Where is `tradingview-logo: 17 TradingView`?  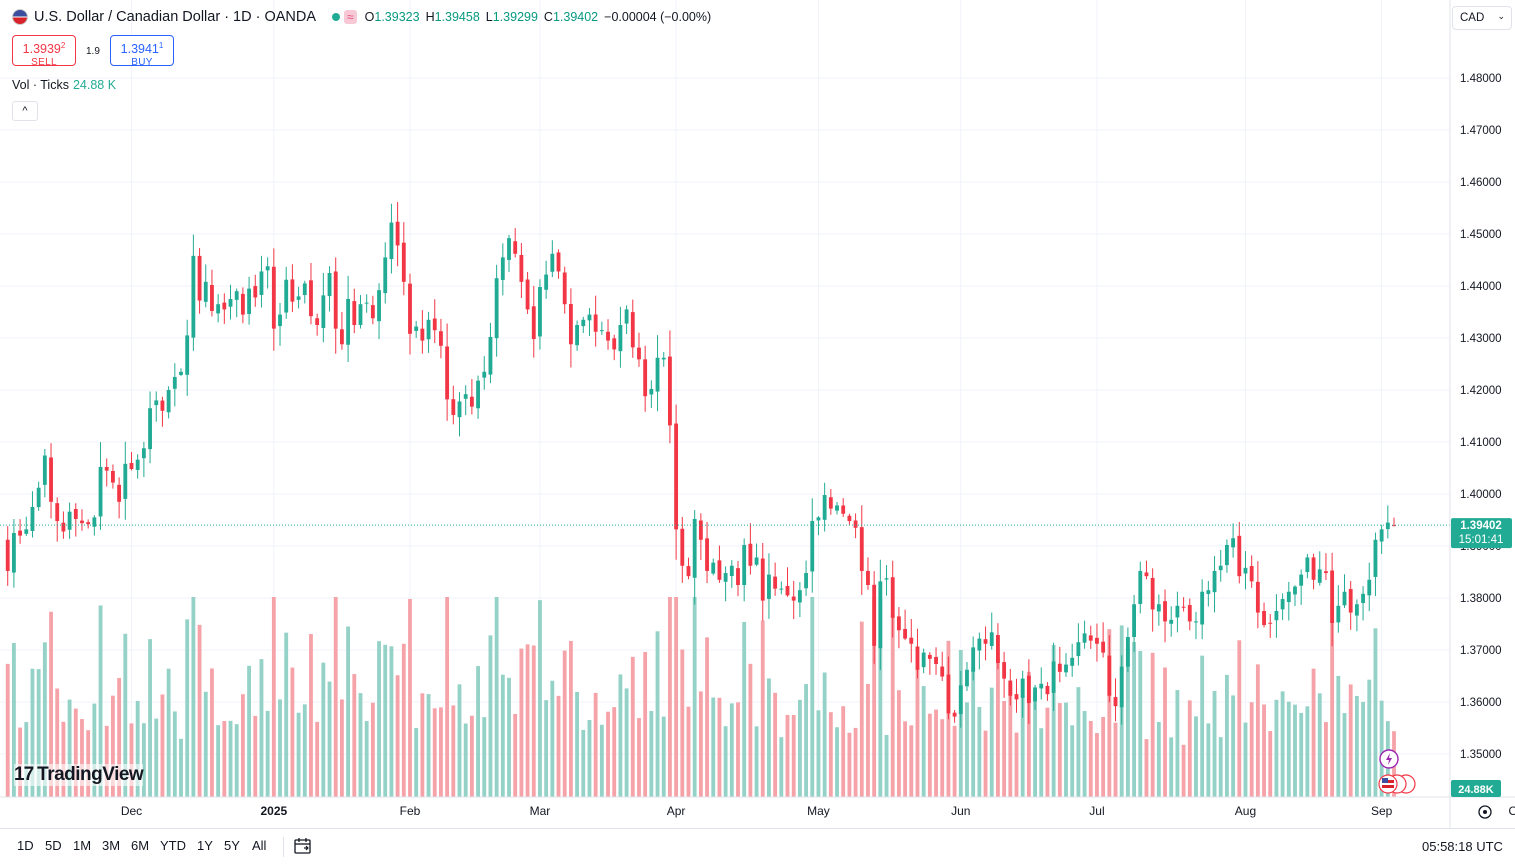 tradingview-logo: 17 TradingView is located at coordinates (79, 775).